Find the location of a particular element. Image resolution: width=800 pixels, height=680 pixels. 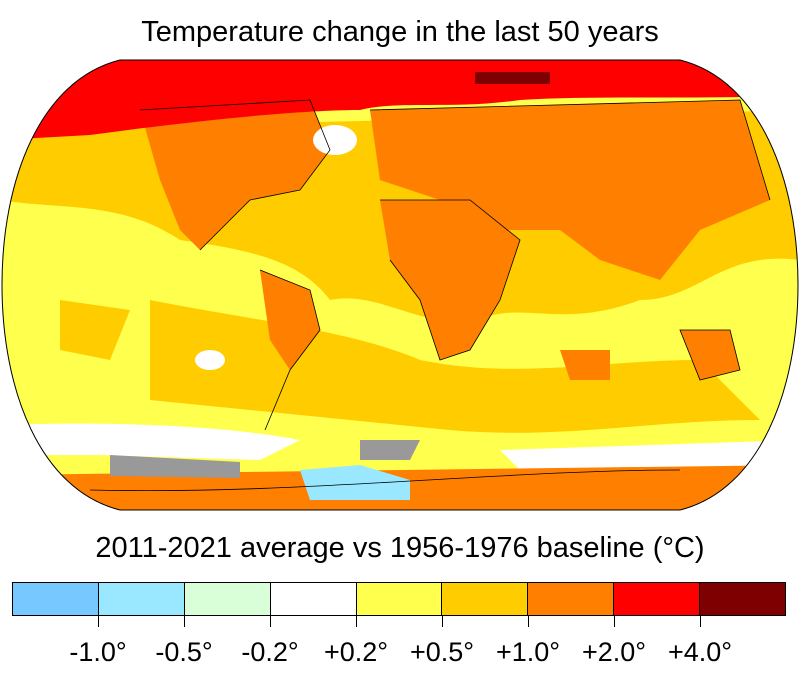

color-legend is located at coordinates (399, 599).